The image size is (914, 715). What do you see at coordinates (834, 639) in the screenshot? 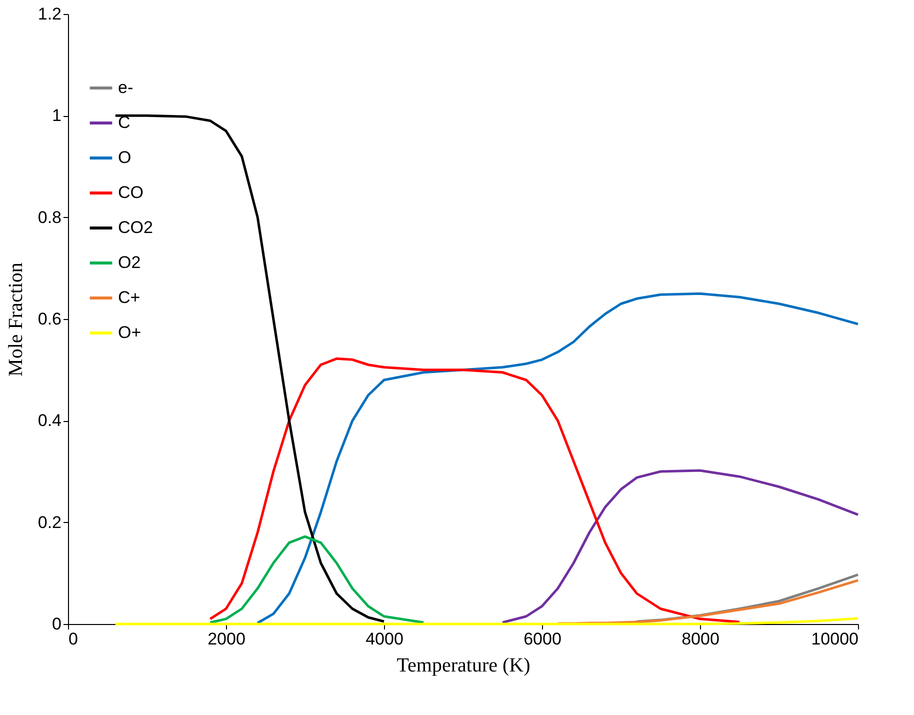
I see `x-tick-label: 10000` at bounding box center [834, 639].